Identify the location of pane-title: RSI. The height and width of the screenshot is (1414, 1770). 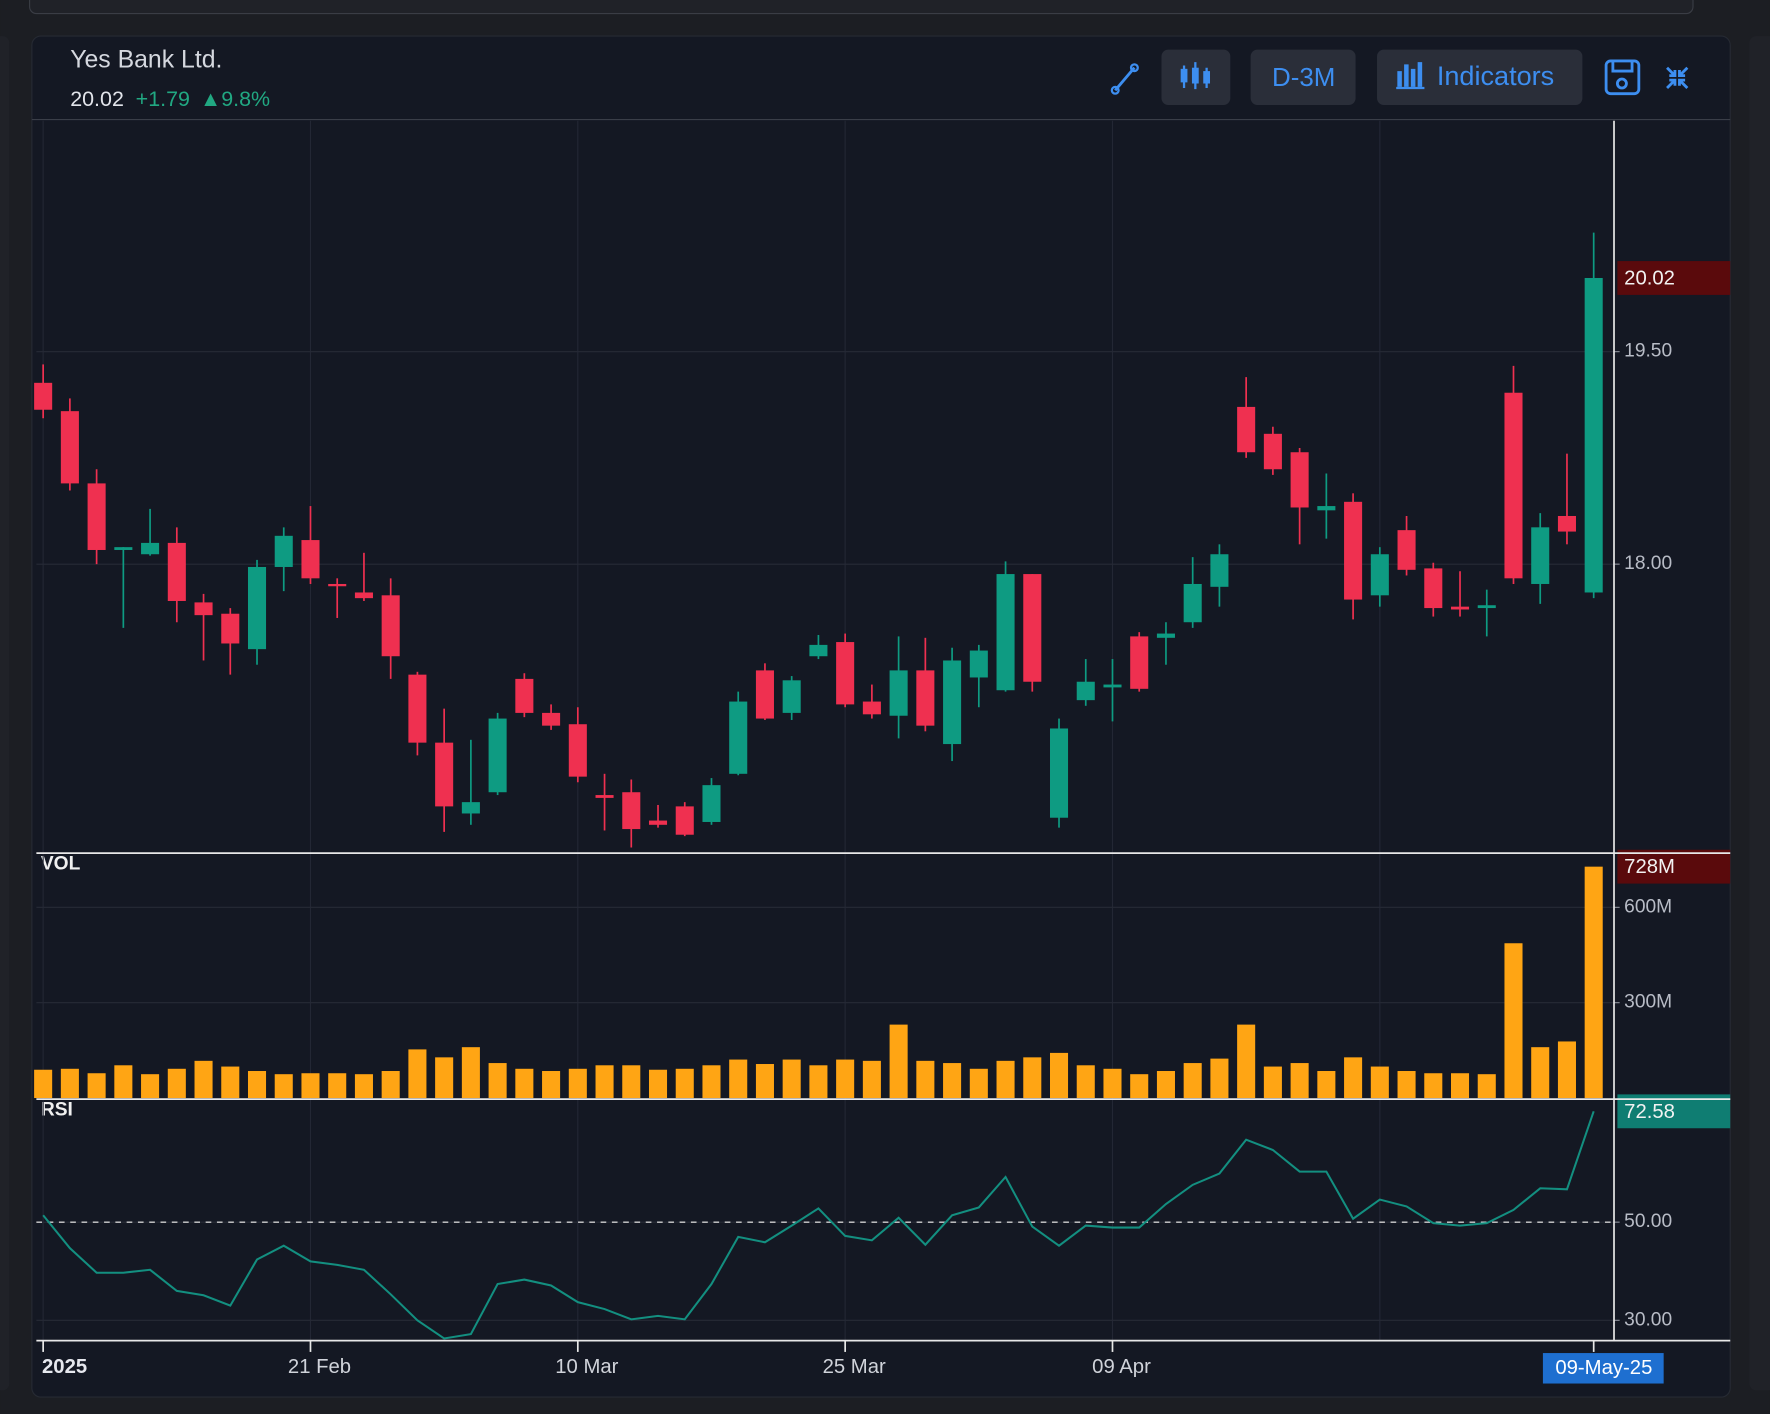
(57, 1109).